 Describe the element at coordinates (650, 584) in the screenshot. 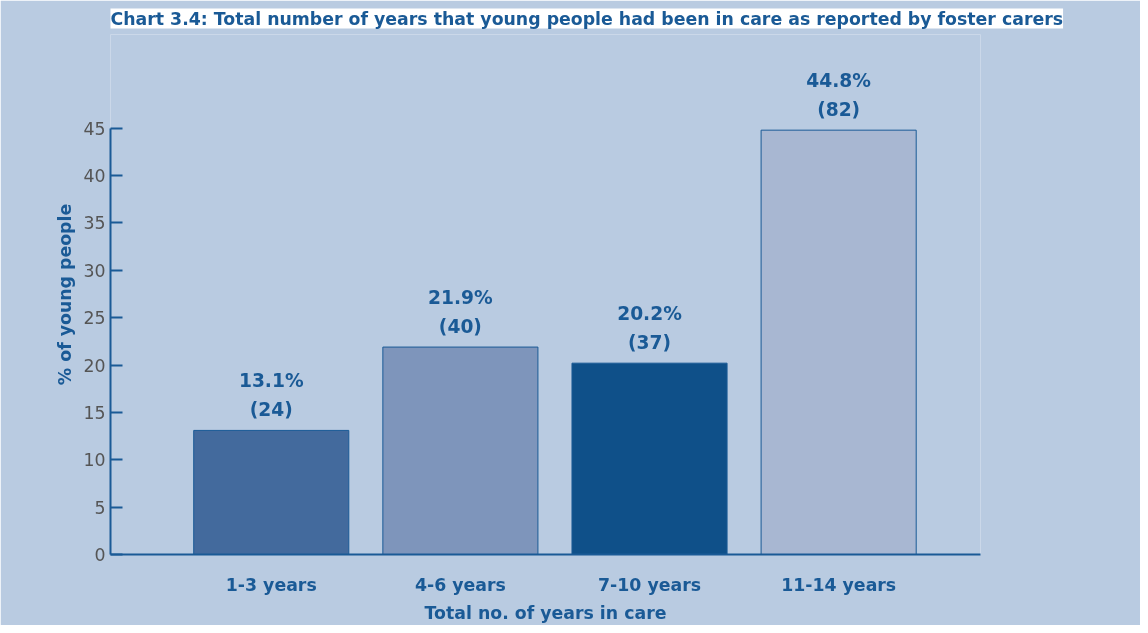

I see `x-tick-label: 7-10 years` at that location.